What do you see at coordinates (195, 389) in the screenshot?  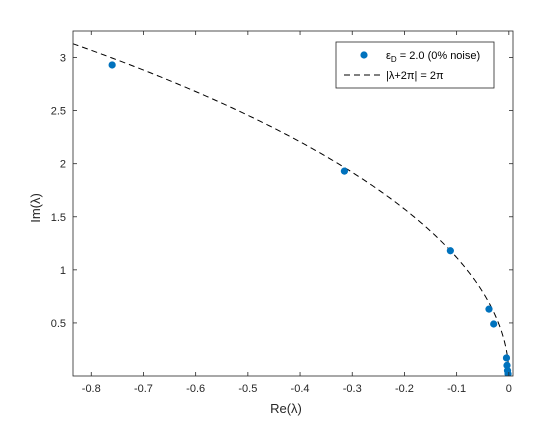 I see `x-tick-label: -0.6` at bounding box center [195, 389].